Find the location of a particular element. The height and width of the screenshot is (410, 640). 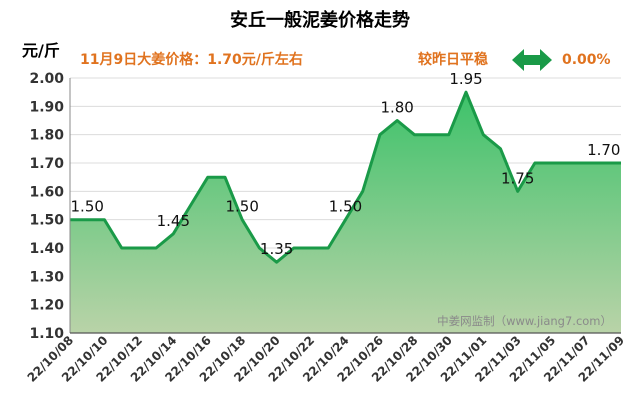

y-tick-label: 1.90 is located at coordinates (46, 107).